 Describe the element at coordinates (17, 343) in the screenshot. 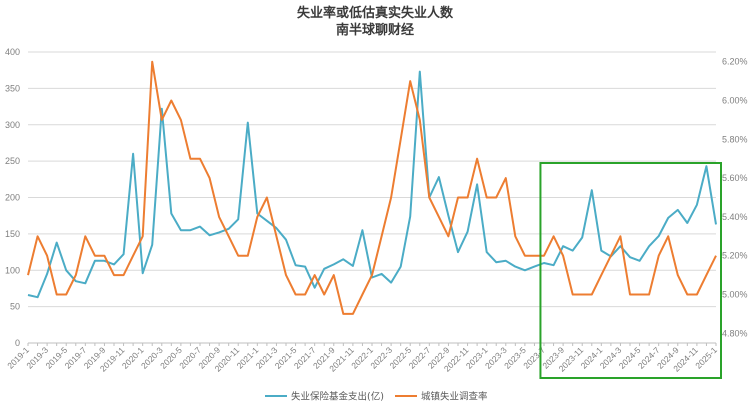

I see `left-tick-label: 0` at that location.